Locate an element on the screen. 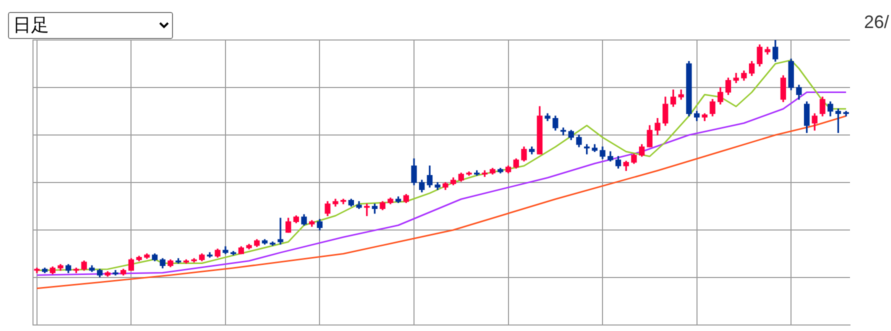 This screenshot has height=331, width=891. text: 26/ is located at coordinates (876, 22).